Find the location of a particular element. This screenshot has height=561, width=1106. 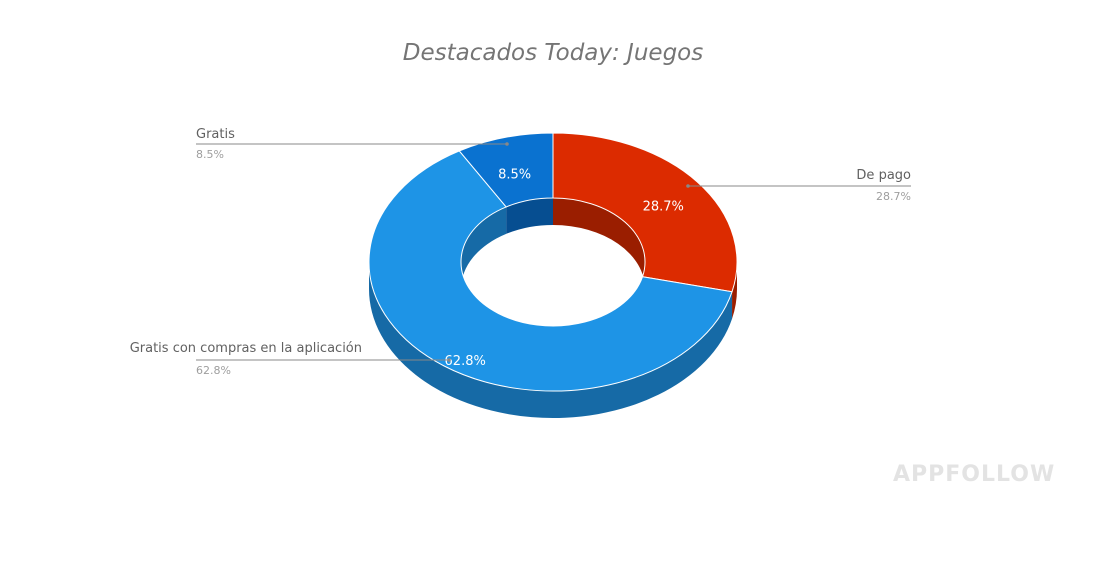

donut-sides is located at coordinates (553, 340).